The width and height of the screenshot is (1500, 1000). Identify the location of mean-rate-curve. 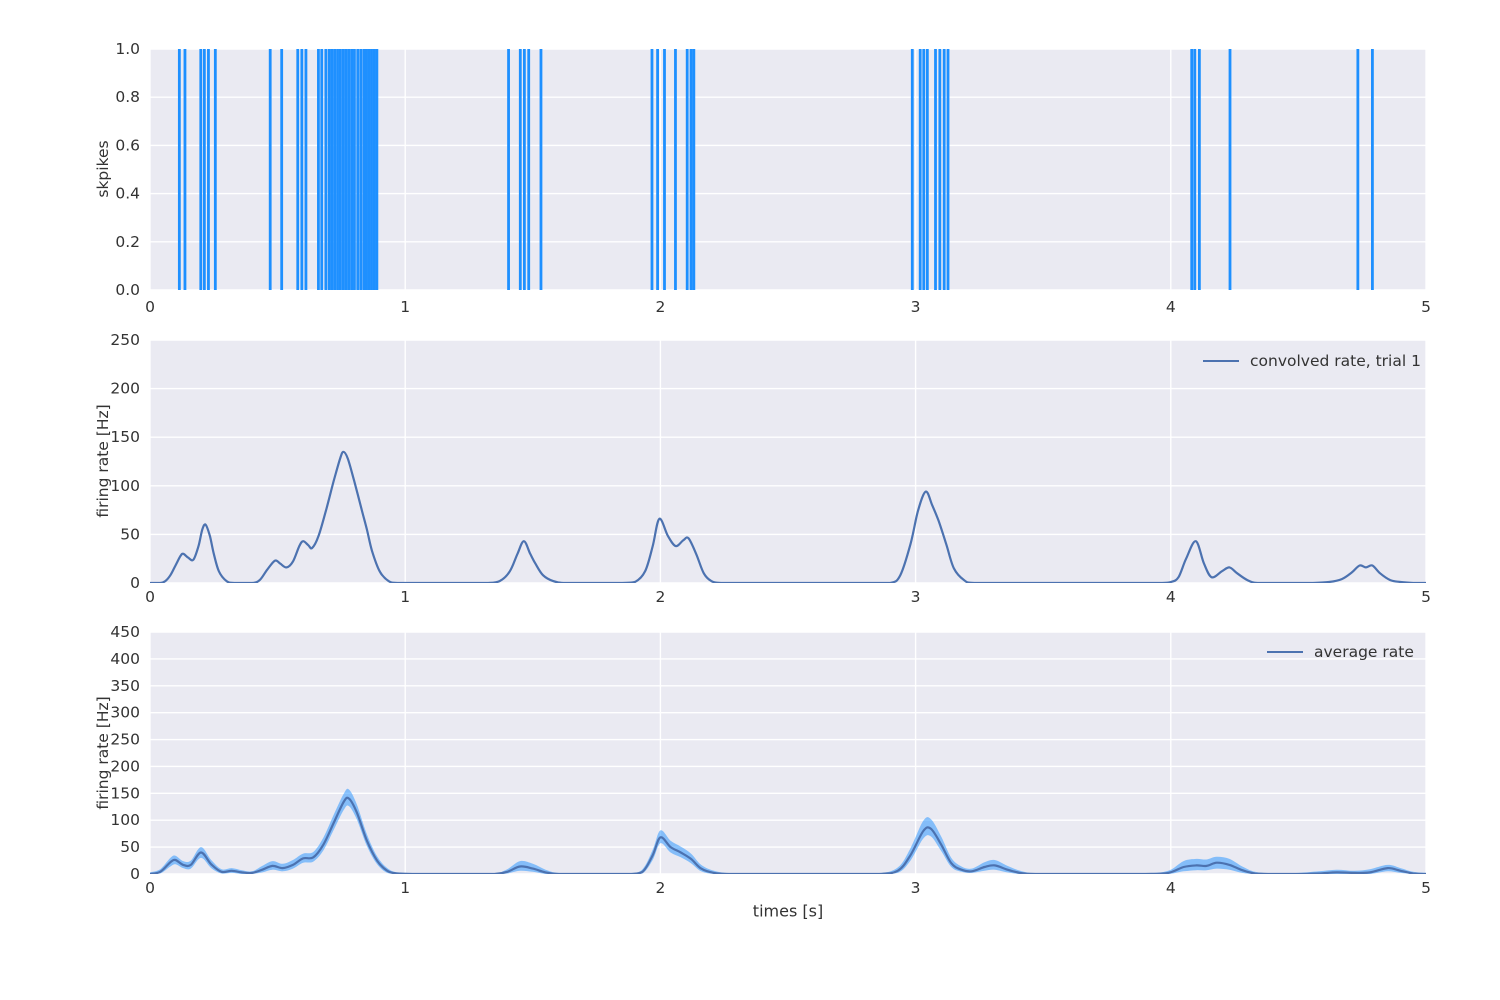
(788, 835).